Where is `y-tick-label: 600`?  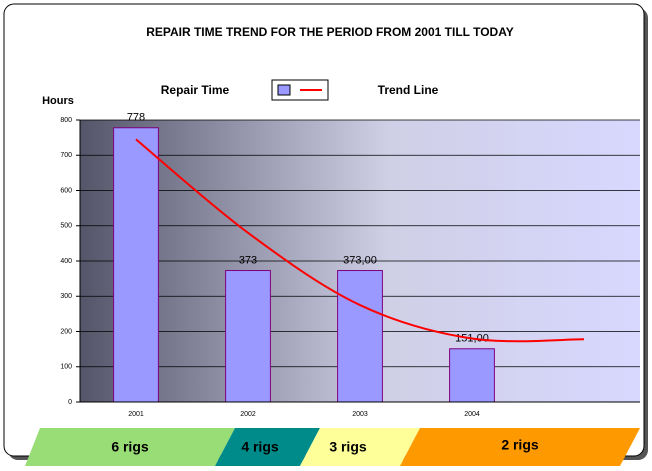 y-tick-label: 600 is located at coordinates (66, 190).